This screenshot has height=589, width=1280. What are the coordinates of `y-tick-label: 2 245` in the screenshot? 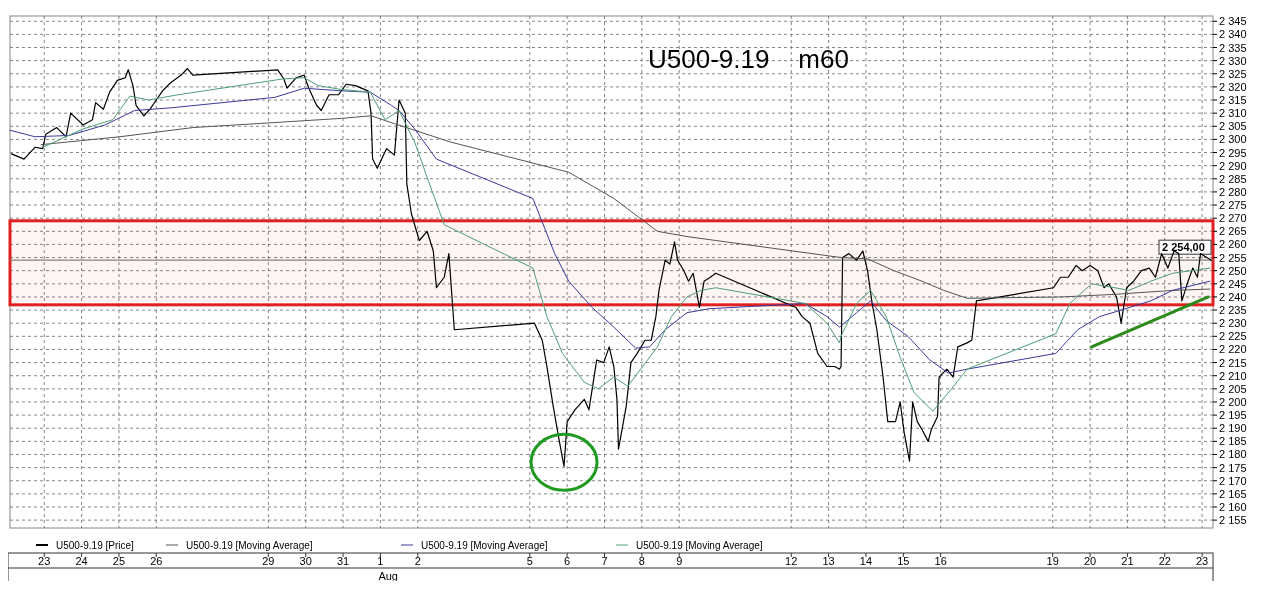 It's located at (1233, 283).